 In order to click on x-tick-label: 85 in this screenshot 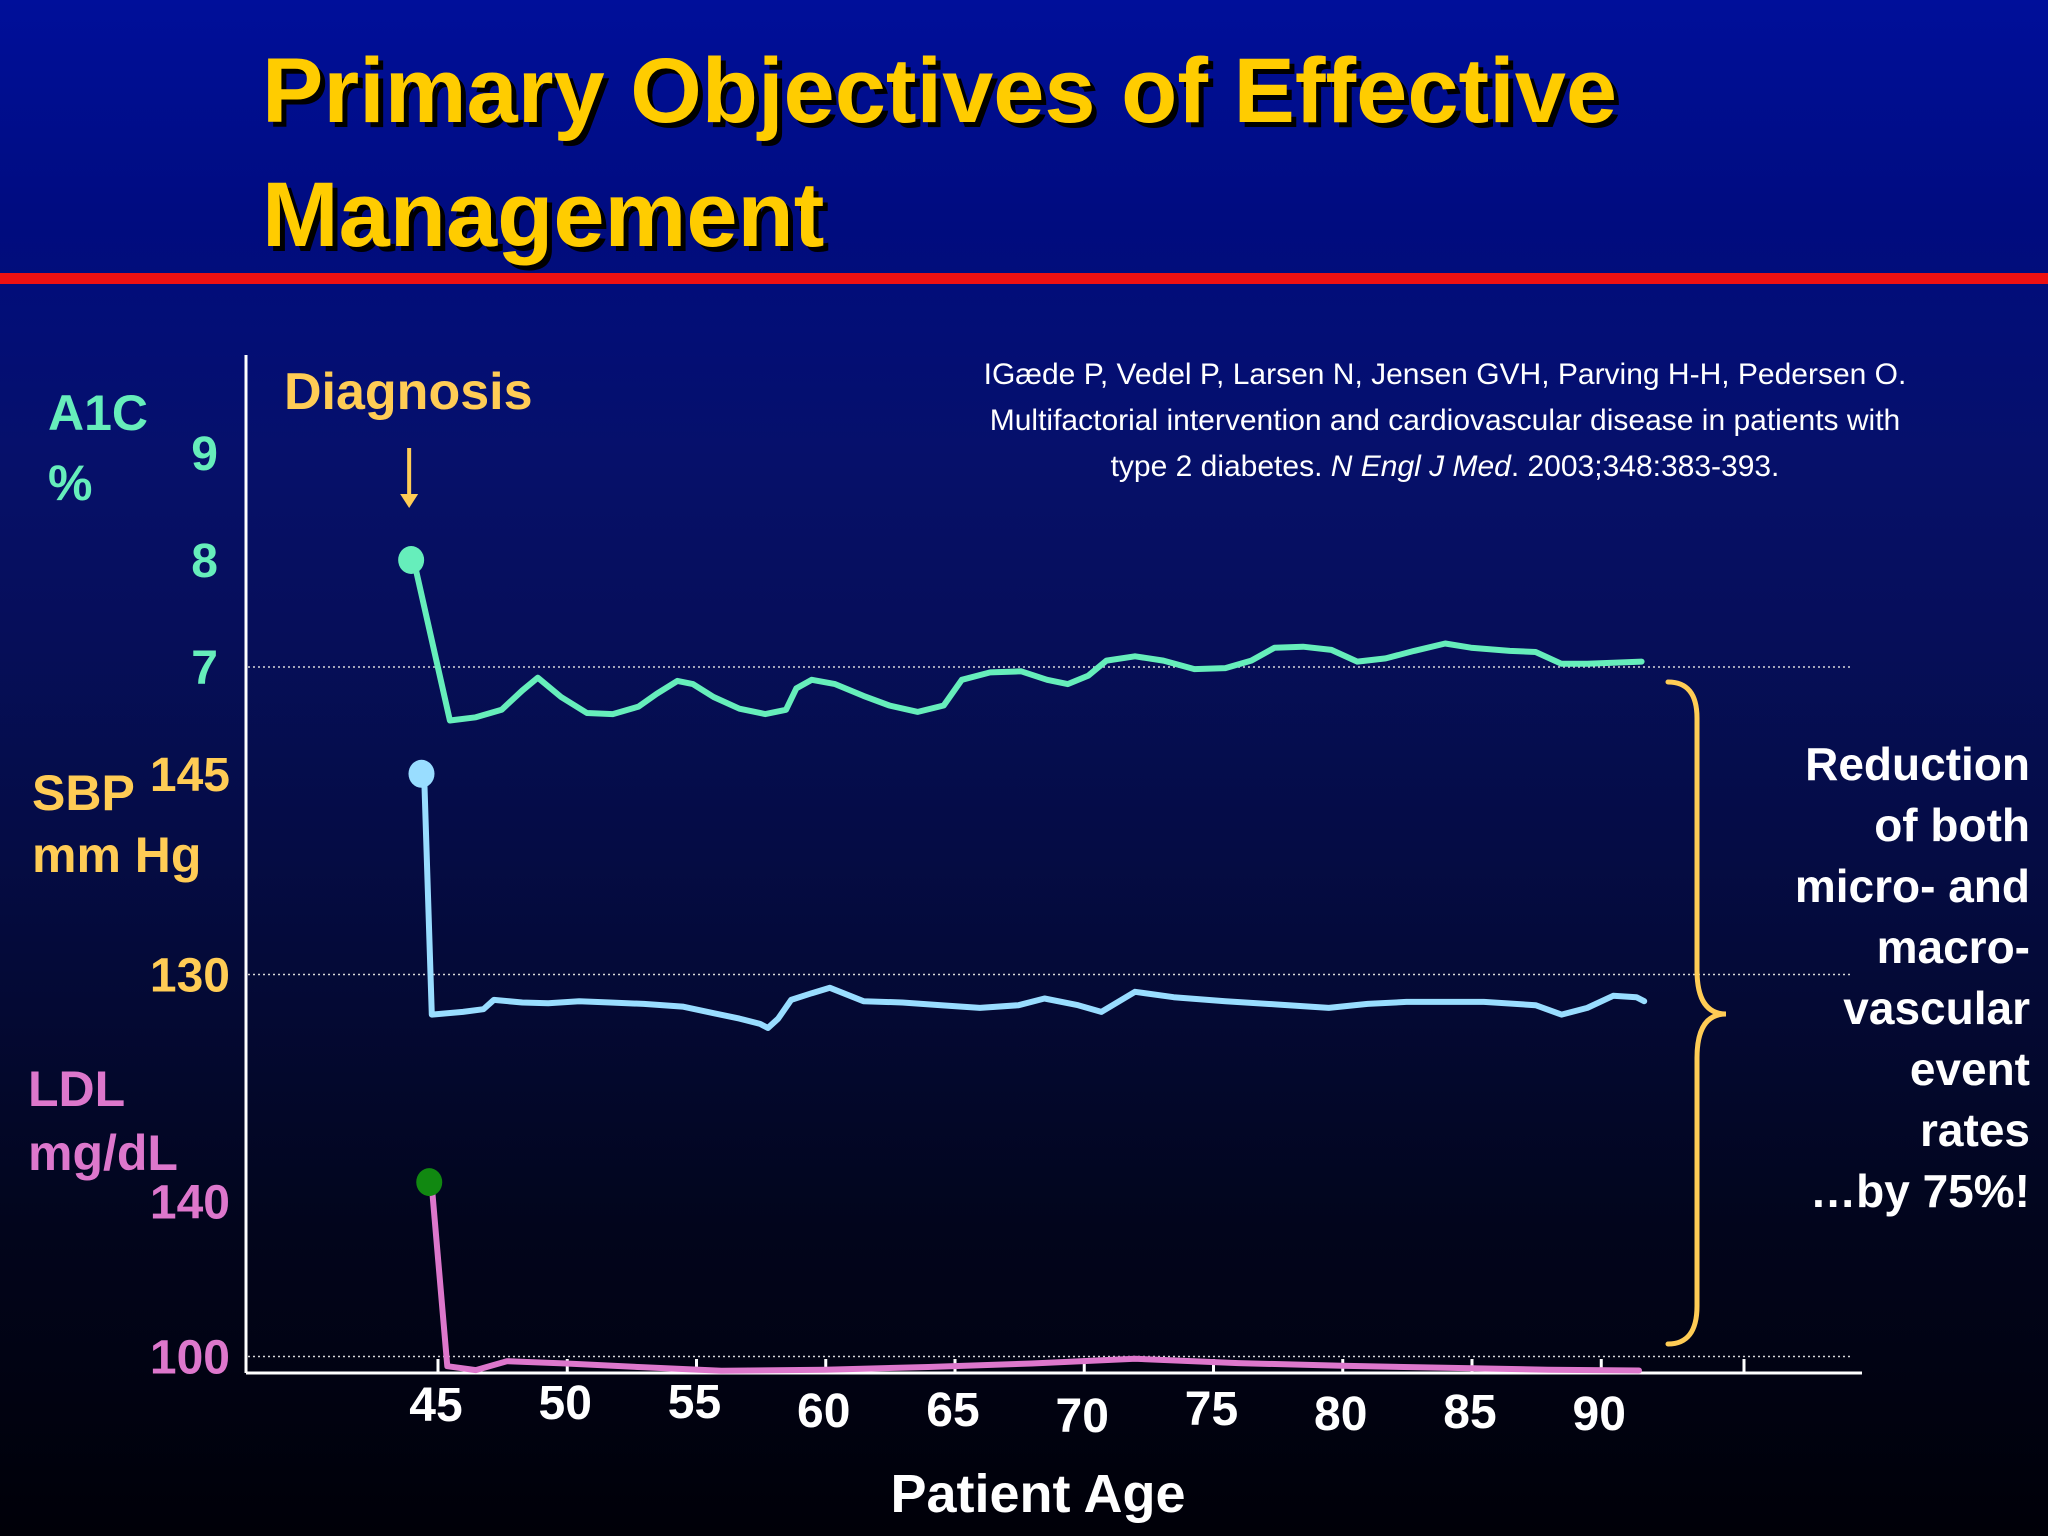, I will do `click(1469, 1412)`.